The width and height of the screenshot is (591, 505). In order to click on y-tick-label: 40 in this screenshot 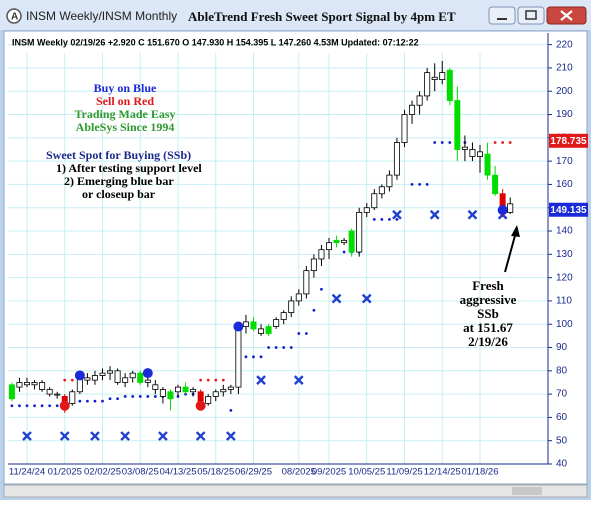, I will do `click(562, 464)`.